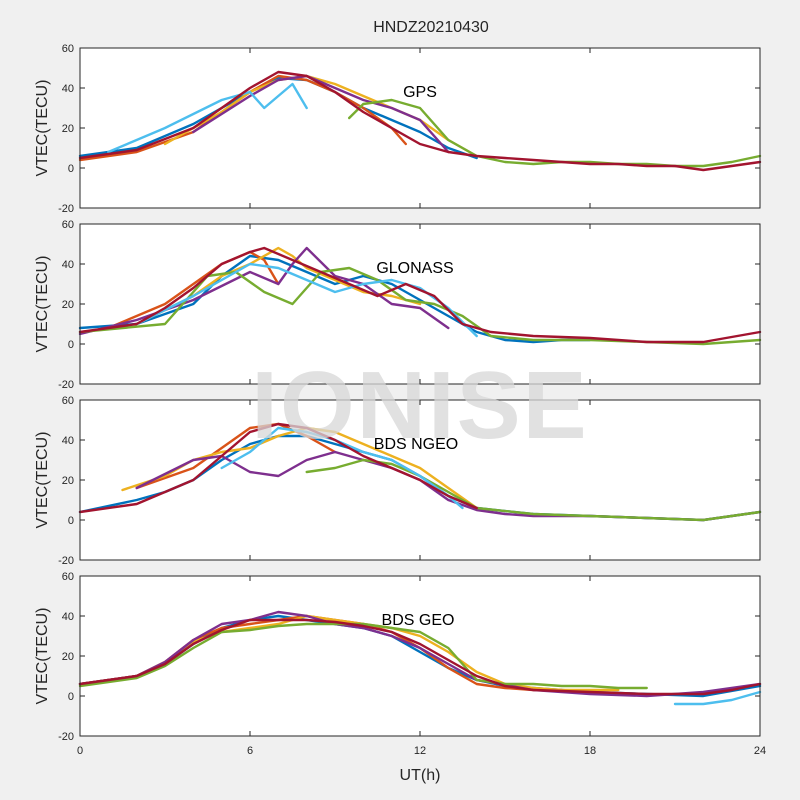 This screenshot has width=800, height=800. What do you see at coordinates (80, 751) in the screenshot?
I see `x-tick-label: 0` at bounding box center [80, 751].